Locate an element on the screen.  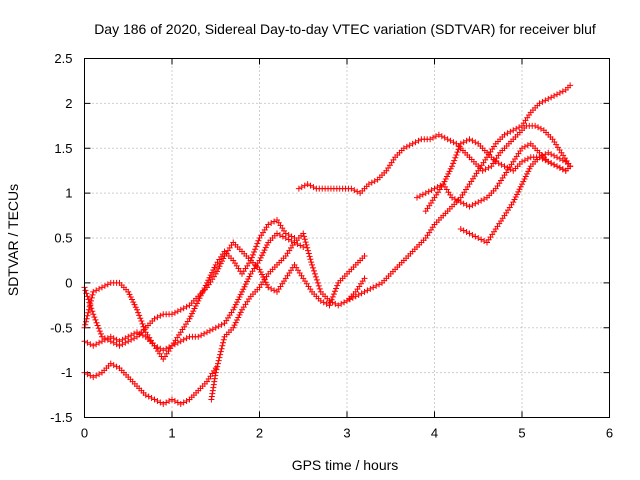
x-tick-label: 0 is located at coordinates (84, 433).